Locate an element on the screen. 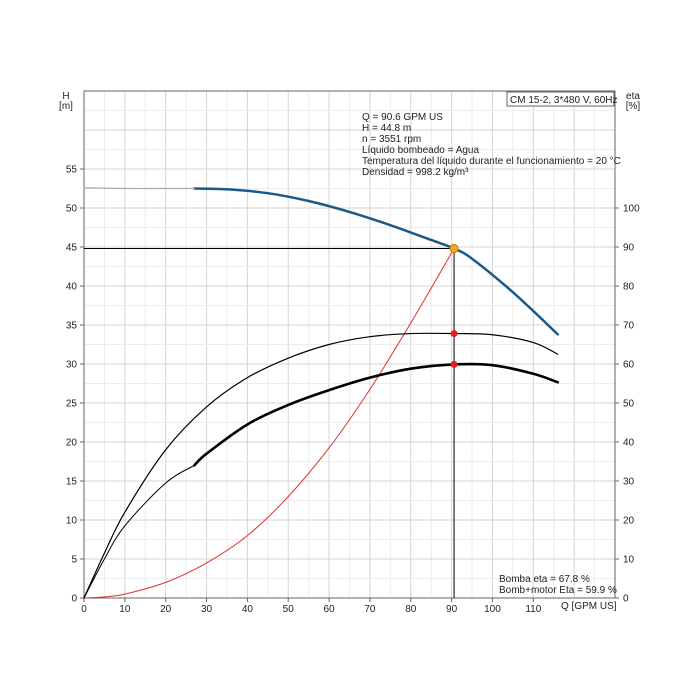  y-left-tick-label: 25 is located at coordinates (72, 404).